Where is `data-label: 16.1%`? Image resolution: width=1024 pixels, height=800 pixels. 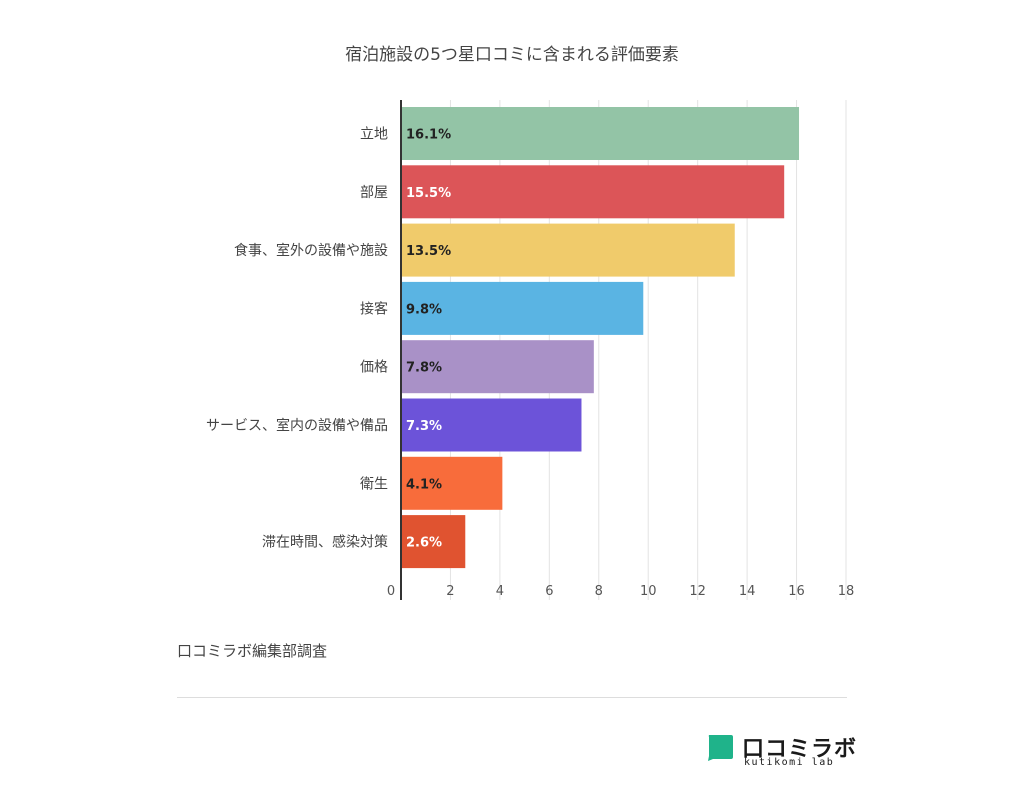 data-label: 16.1% is located at coordinates (428, 135).